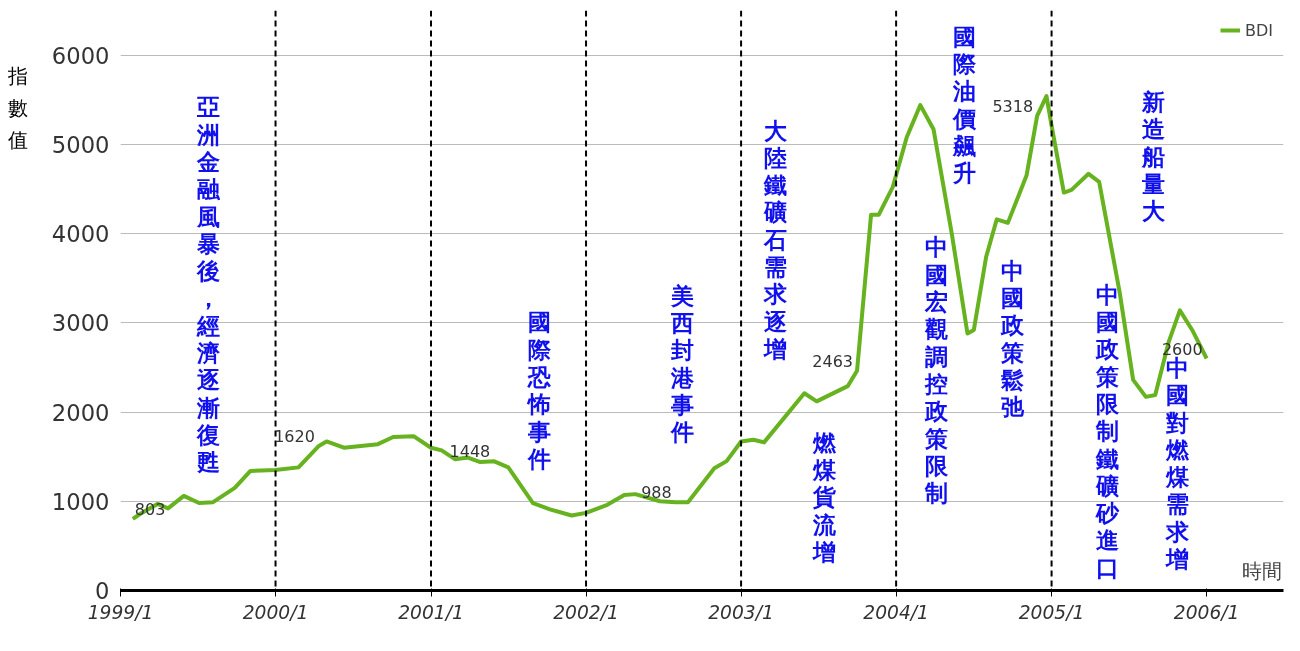  Describe the element at coordinates (18, 108) in the screenshot. I see `y-axis-title: 指數值` at that location.